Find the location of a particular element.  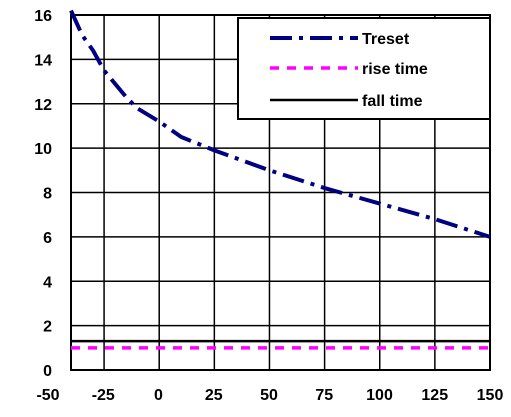

y-tick-label-5: 10 is located at coordinates (43, 149).